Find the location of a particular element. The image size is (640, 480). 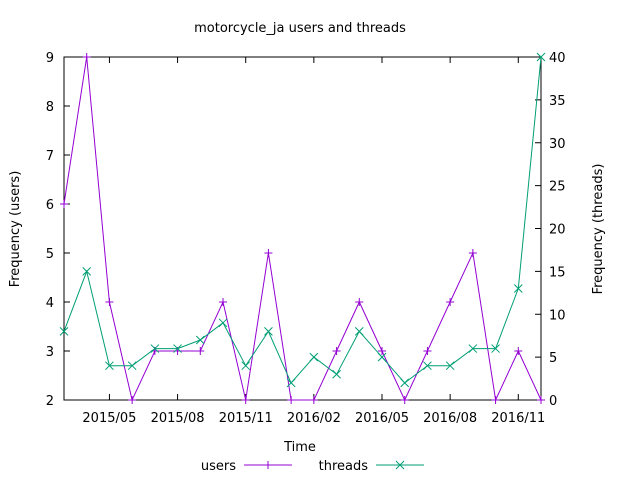

y-left-tick-label: 2 is located at coordinates (50, 401).